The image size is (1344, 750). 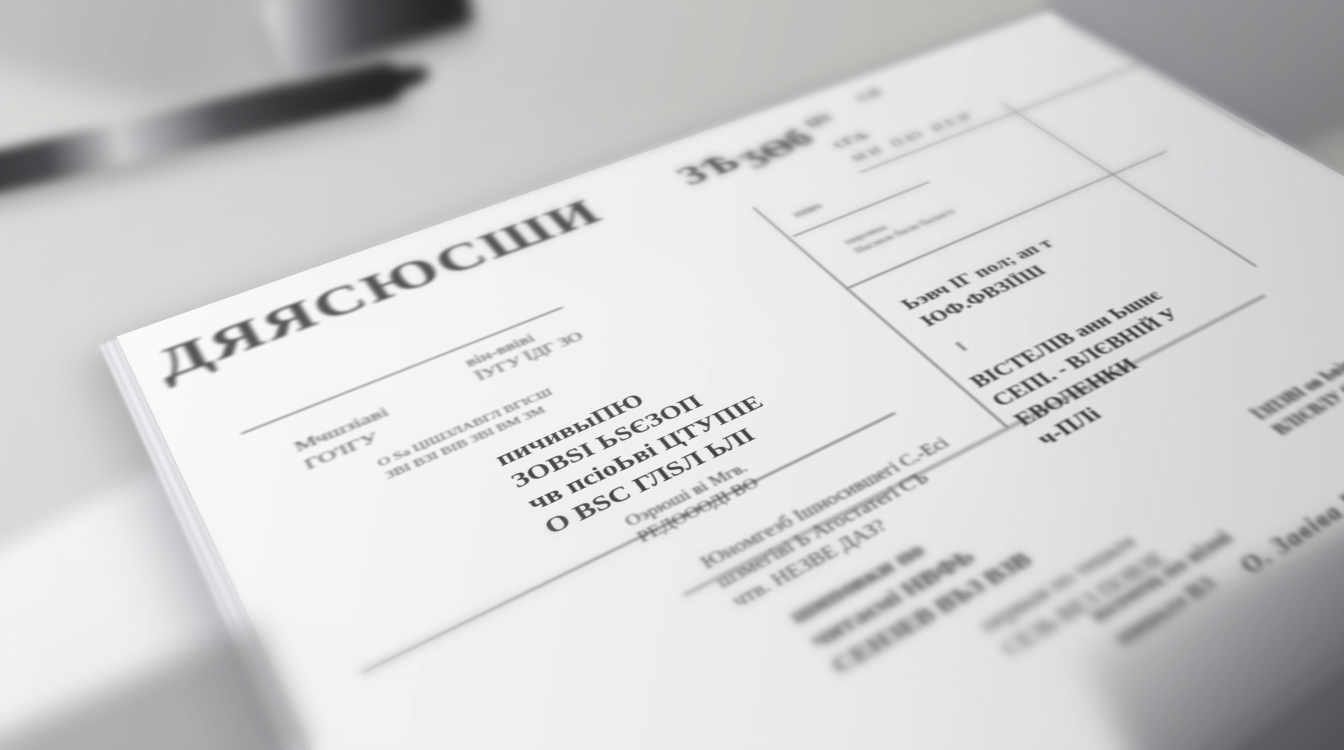 What do you see at coordinates (1001, 118) in the screenshot?
I see `rule-meta` at bounding box center [1001, 118].